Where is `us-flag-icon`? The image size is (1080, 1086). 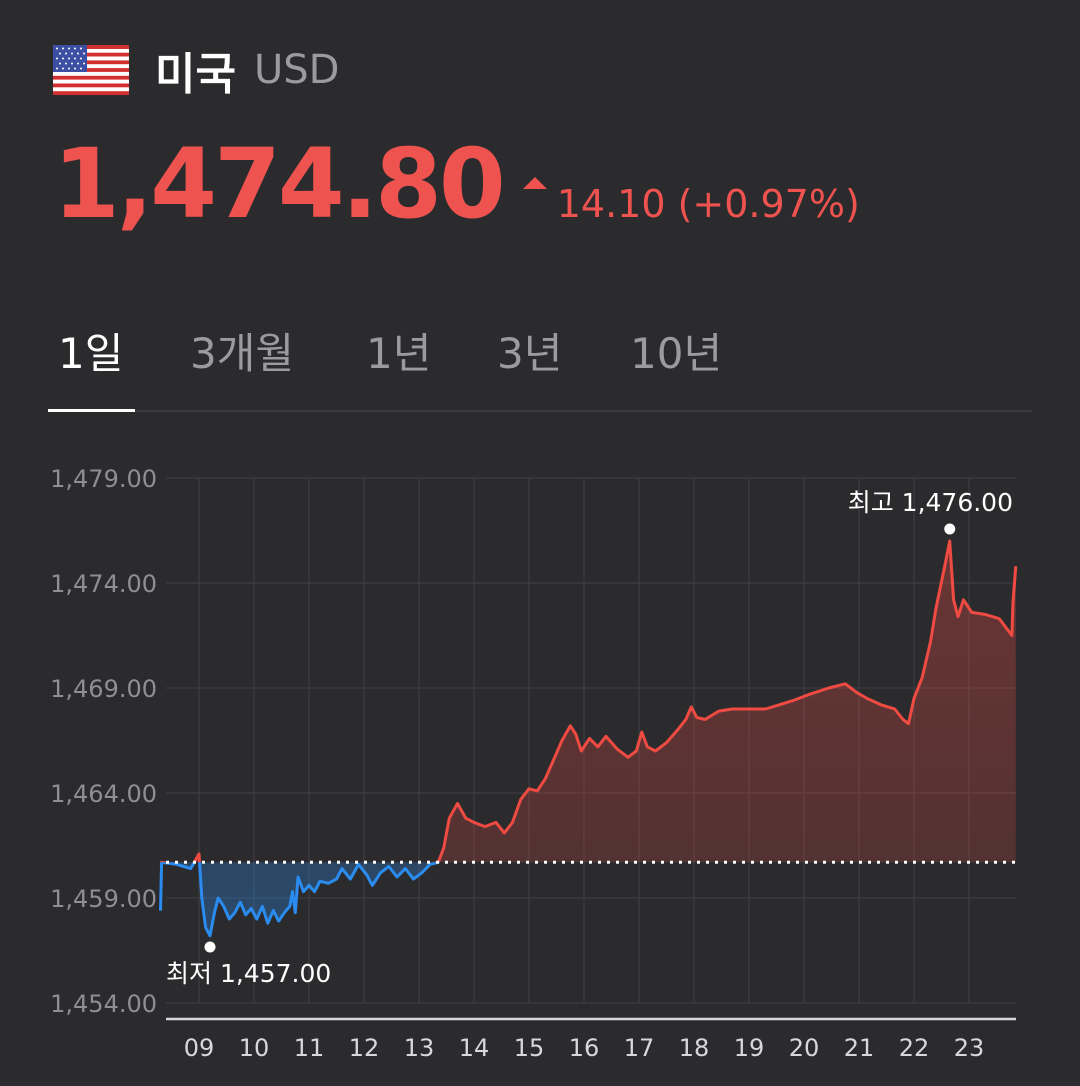 us-flag-icon is located at coordinates (91, 70).